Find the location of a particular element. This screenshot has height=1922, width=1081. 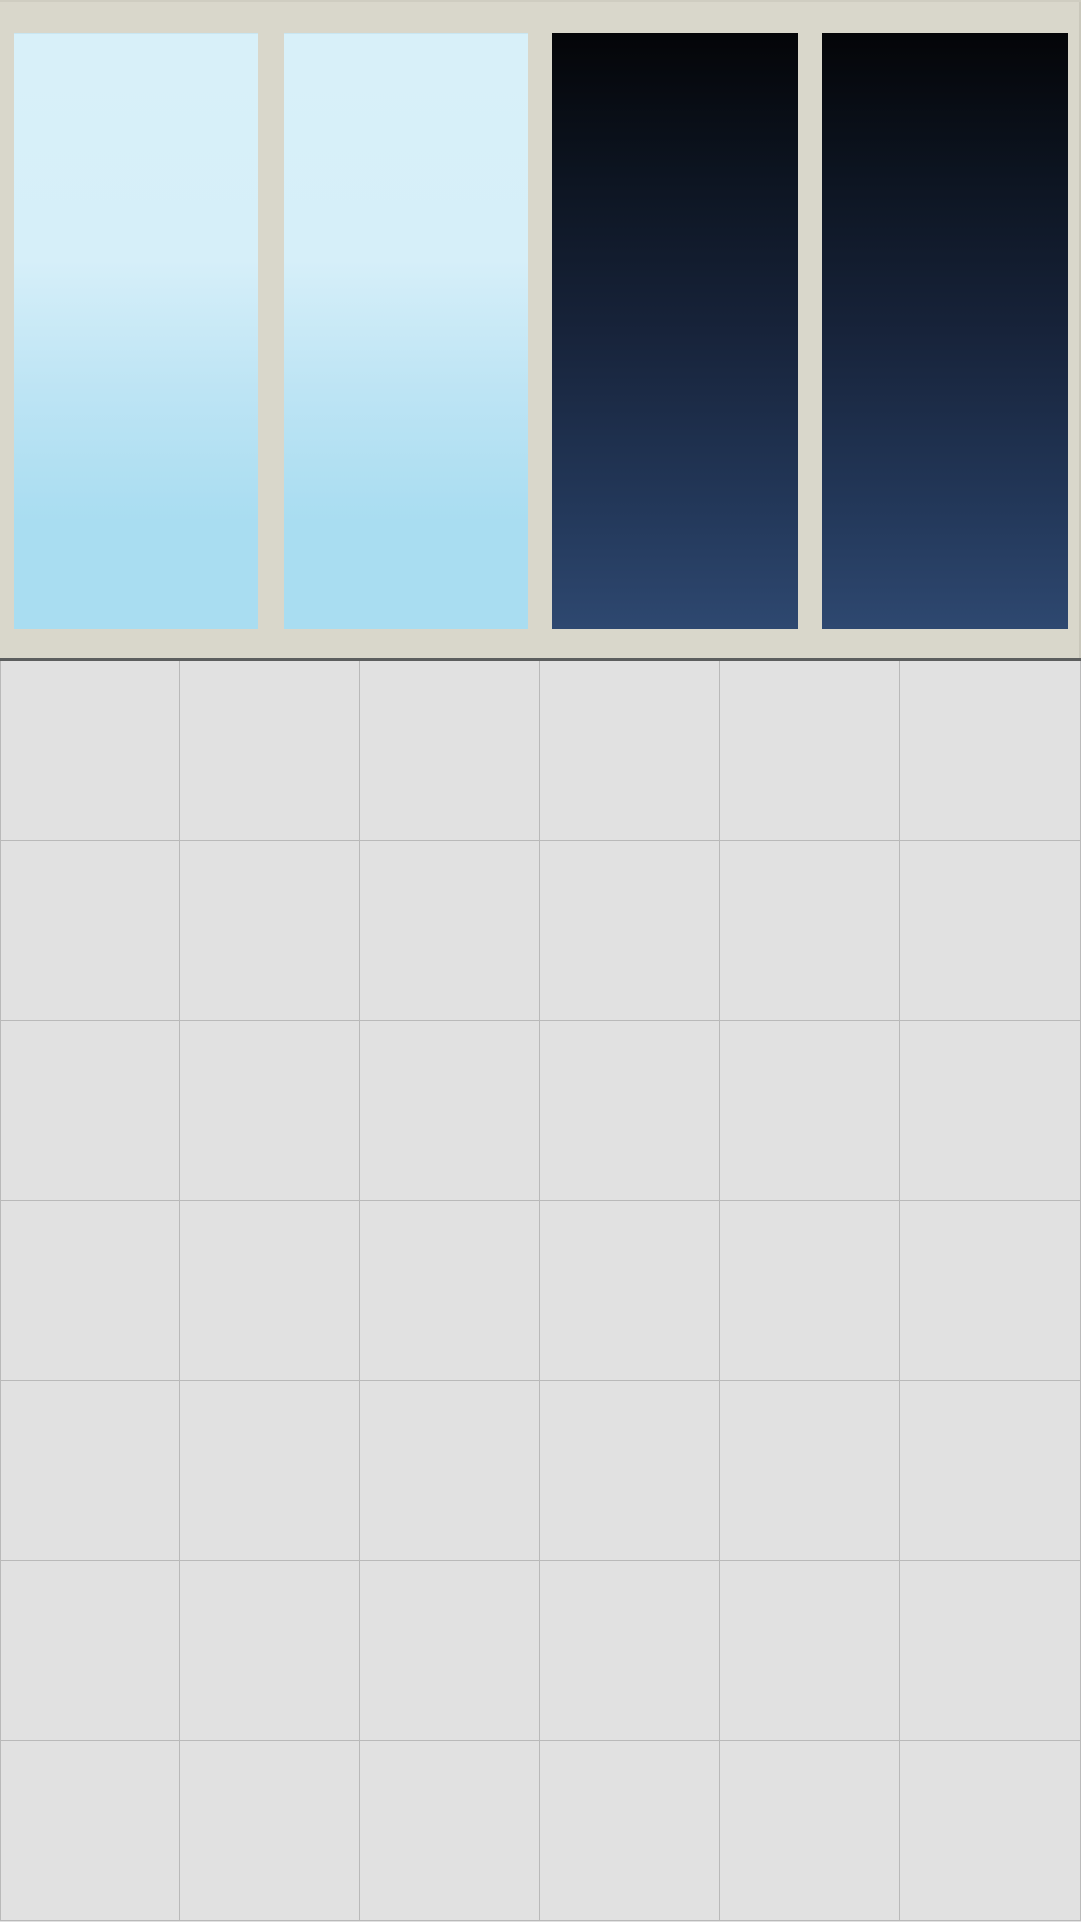

wall-floor-divider is located at coordinates (540, 659).